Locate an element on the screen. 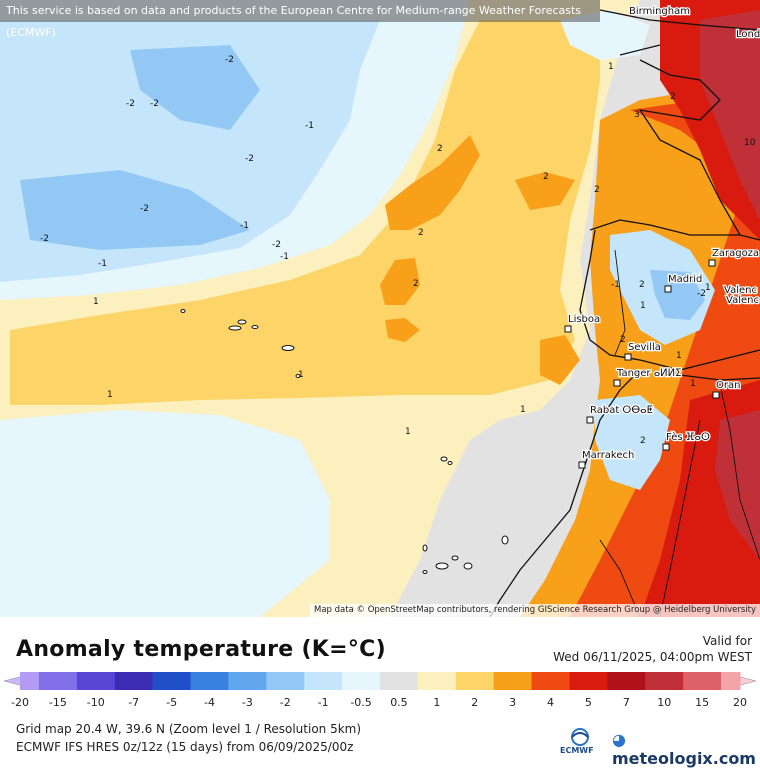 The height and width of the screenshot is (768, 760). meteologix-logo: ◕ meteologix.com is located at coordinates (684, 749).